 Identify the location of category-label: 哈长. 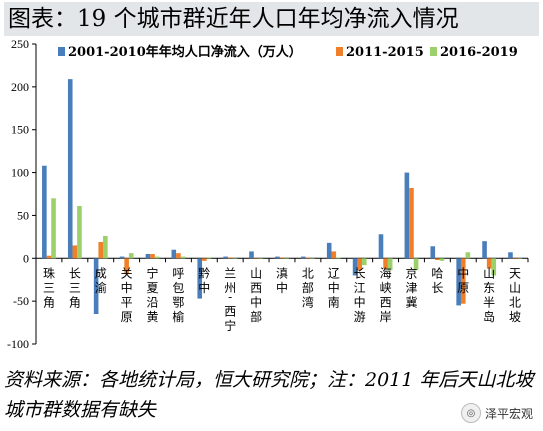
(437, 280).